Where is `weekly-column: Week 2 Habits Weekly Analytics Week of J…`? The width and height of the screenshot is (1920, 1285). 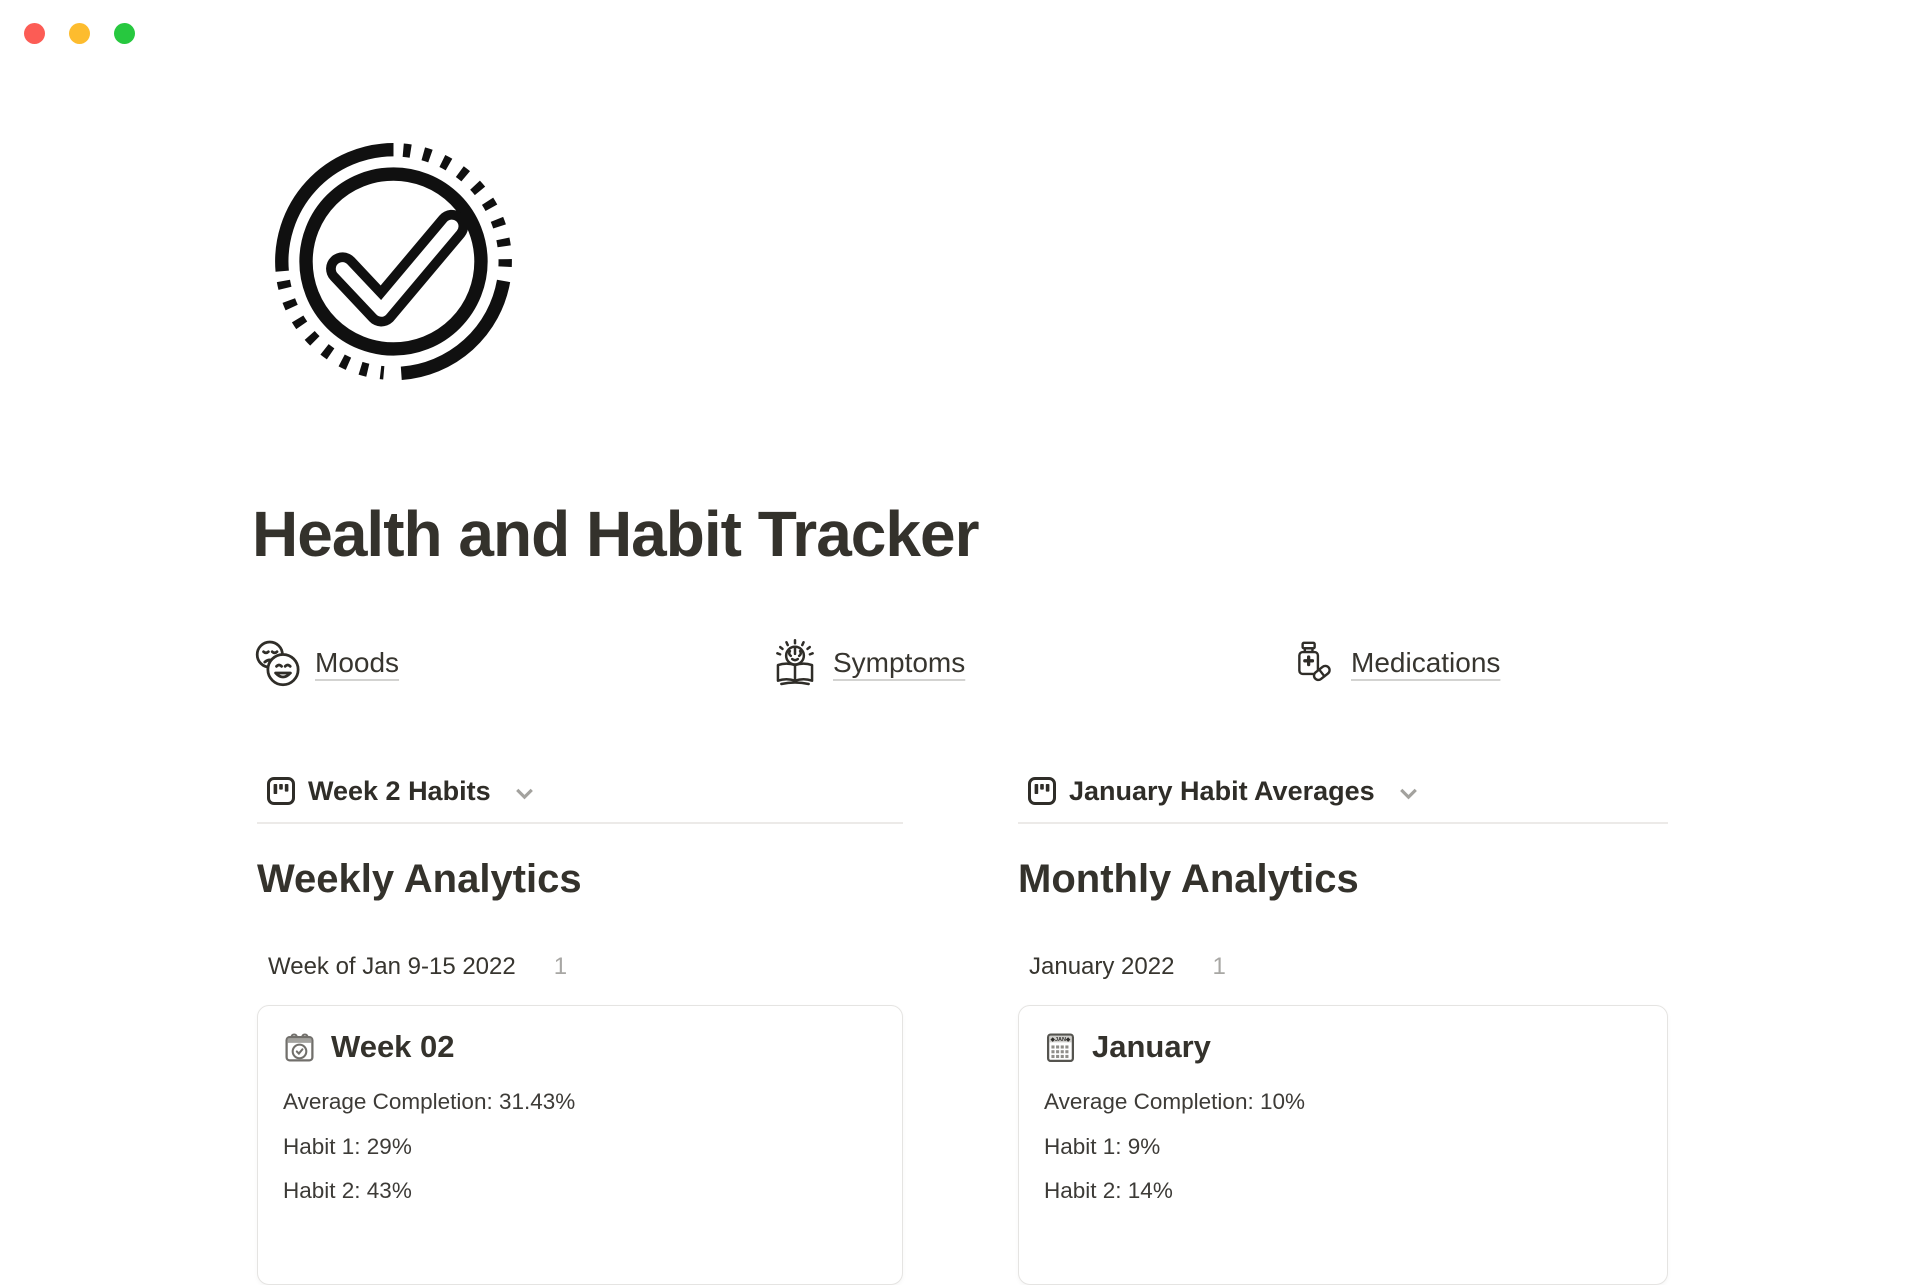 weekly-column: Week 2 Habits Weekly Analytics Week of J… is located at coordinates (580, 1029).